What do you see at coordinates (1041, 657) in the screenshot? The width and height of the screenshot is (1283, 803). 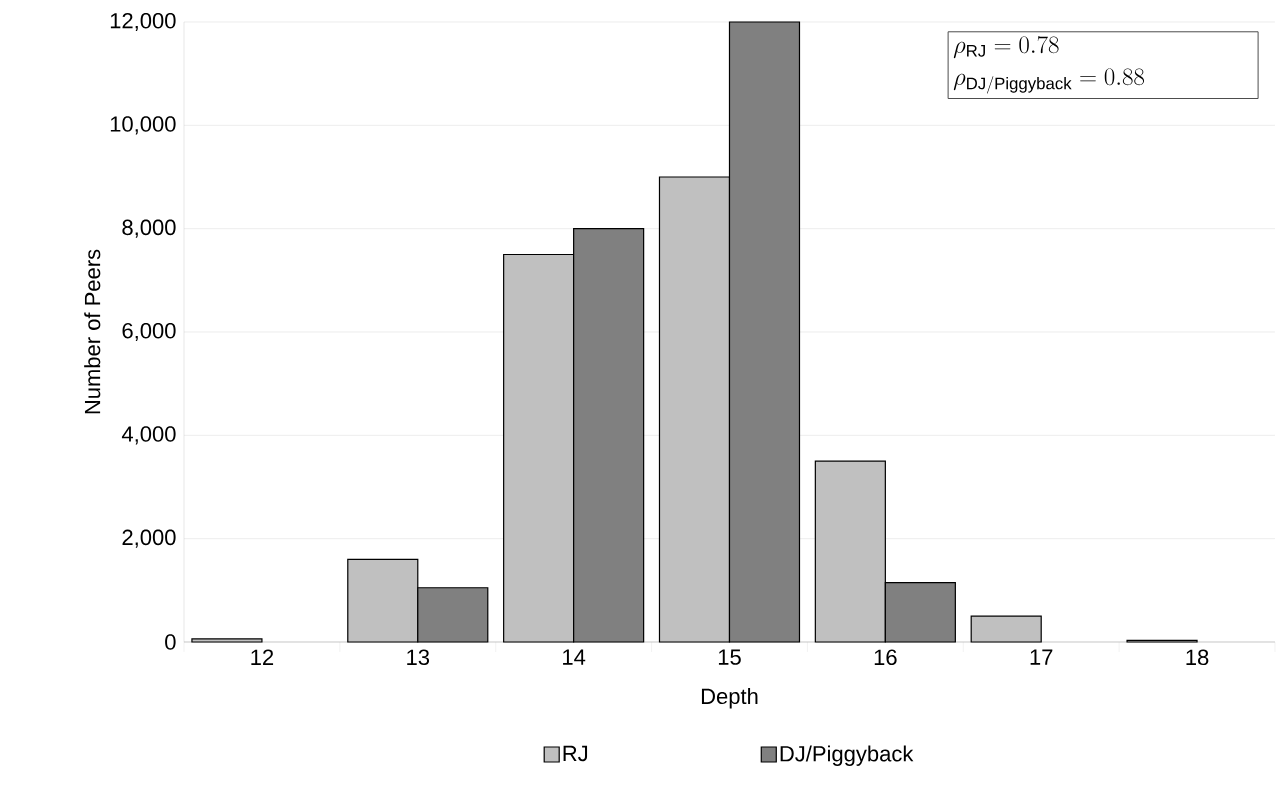 I see `x-tick-label: 17` at bounding box center [1041, 657].